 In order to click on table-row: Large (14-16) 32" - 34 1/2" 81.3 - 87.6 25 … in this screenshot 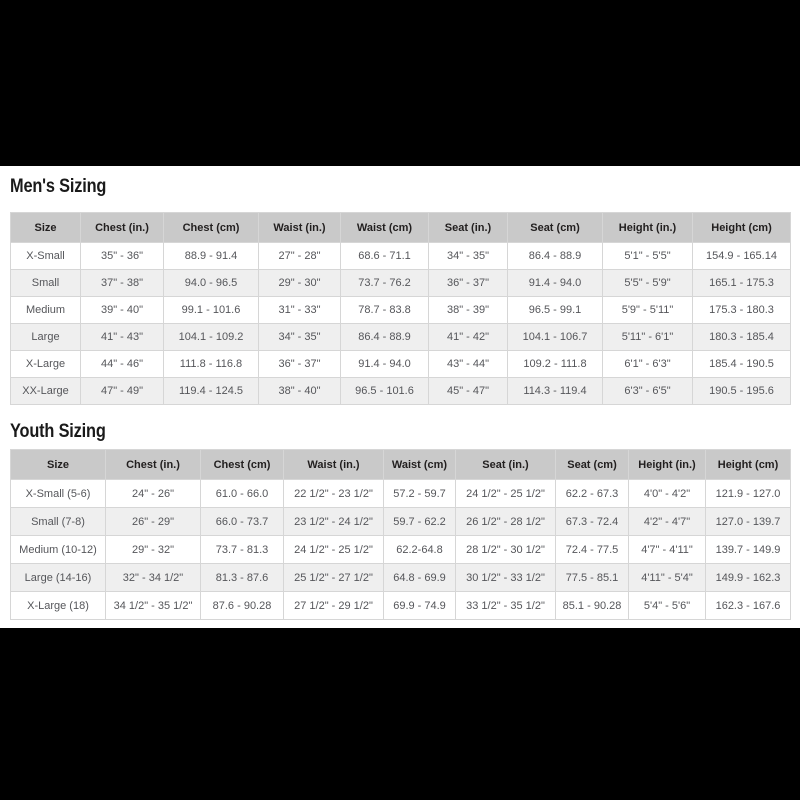, I will do `click(400, 577)`.